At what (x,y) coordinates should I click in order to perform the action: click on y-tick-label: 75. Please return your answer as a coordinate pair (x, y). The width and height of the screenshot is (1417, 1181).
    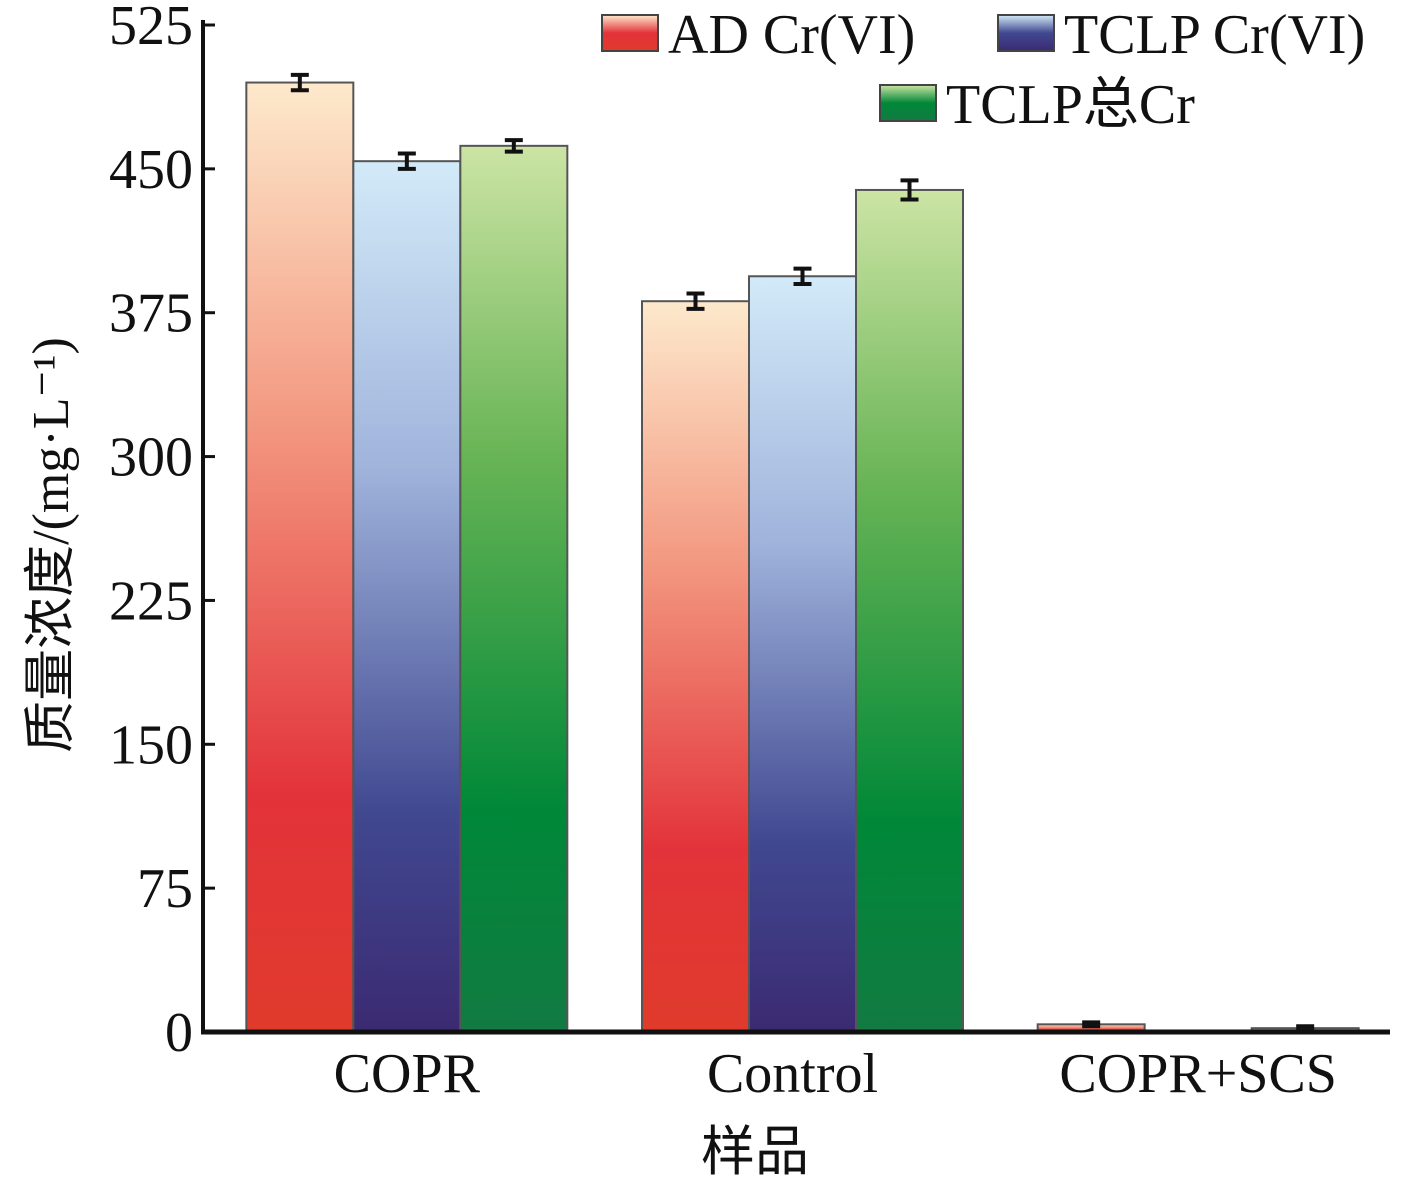
    Looking at the image, I should click on (165, 889).